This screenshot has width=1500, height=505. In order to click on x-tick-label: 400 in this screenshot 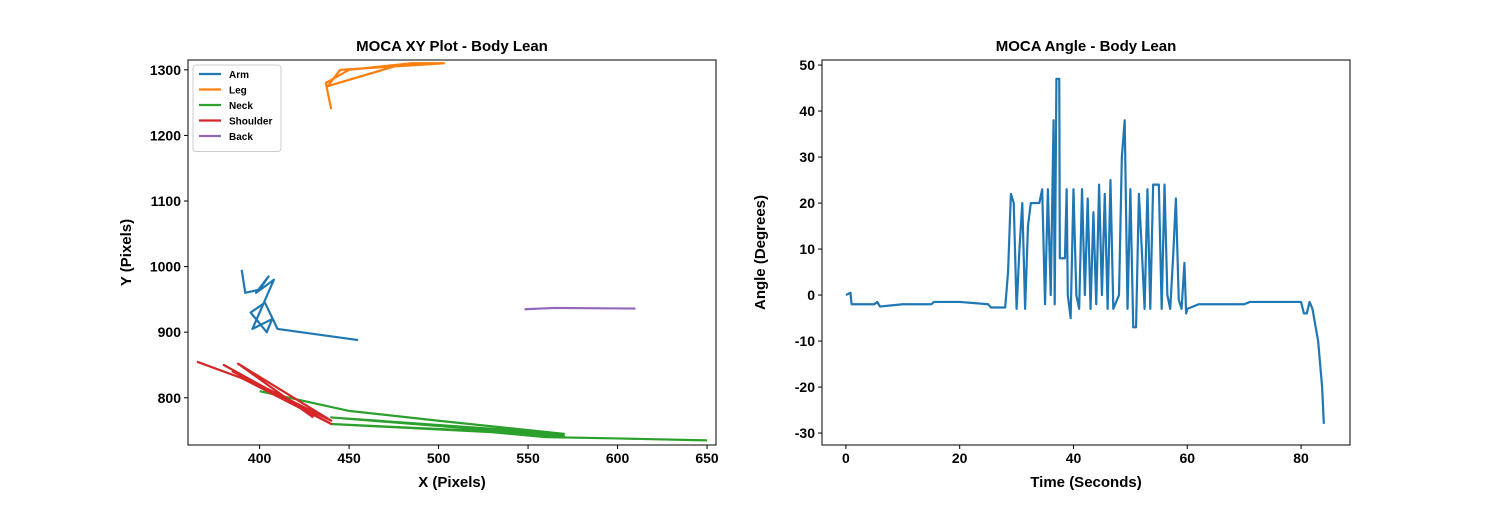, I will do `click(260, 458)`.